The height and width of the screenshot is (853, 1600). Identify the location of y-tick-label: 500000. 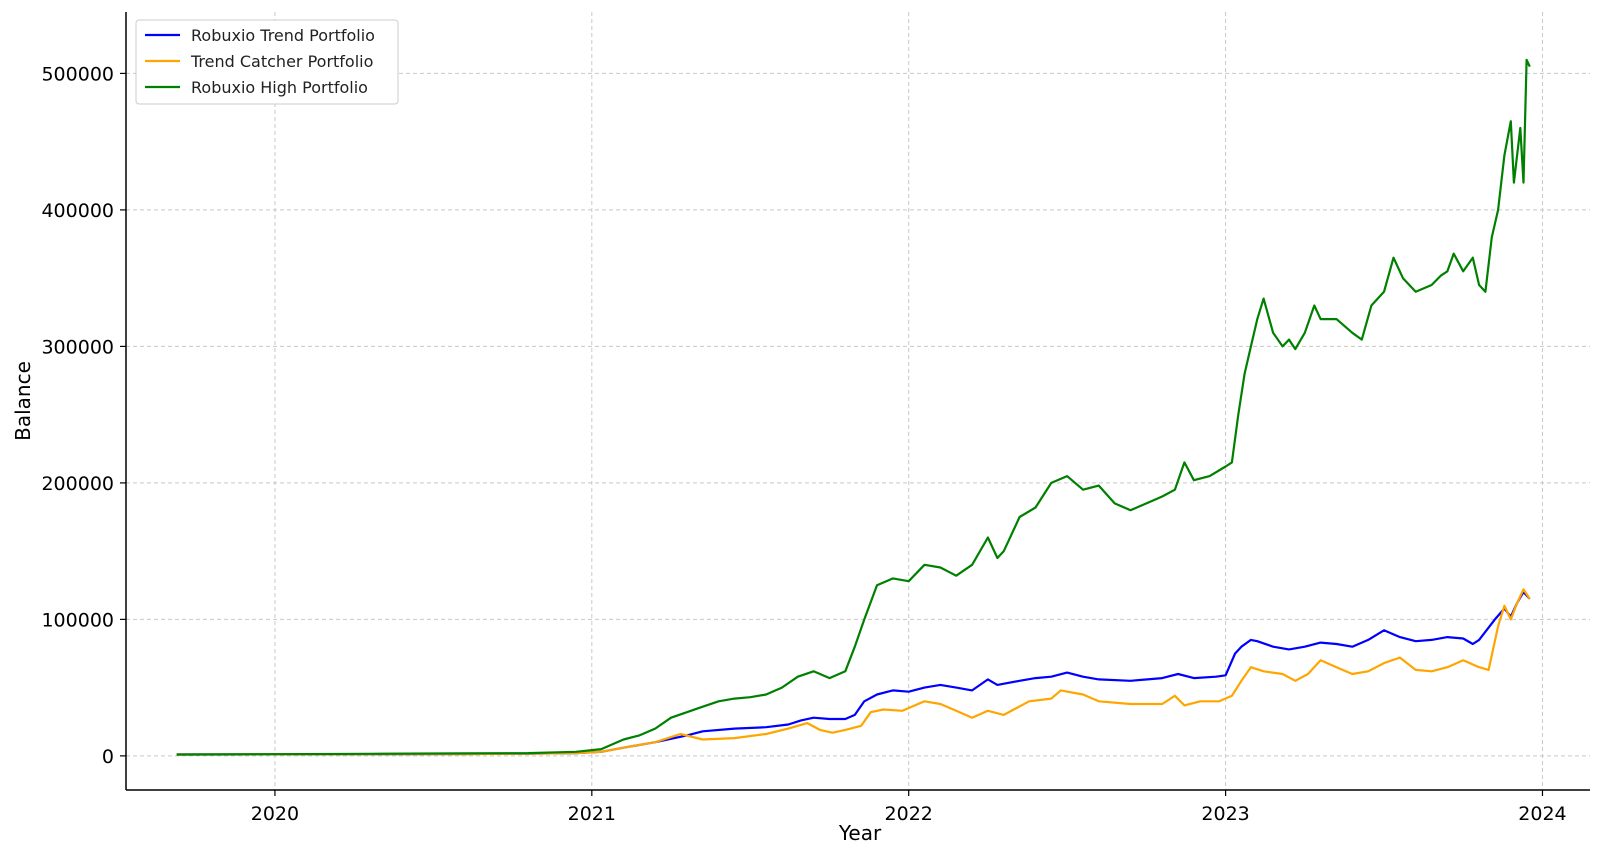
(77, 74).